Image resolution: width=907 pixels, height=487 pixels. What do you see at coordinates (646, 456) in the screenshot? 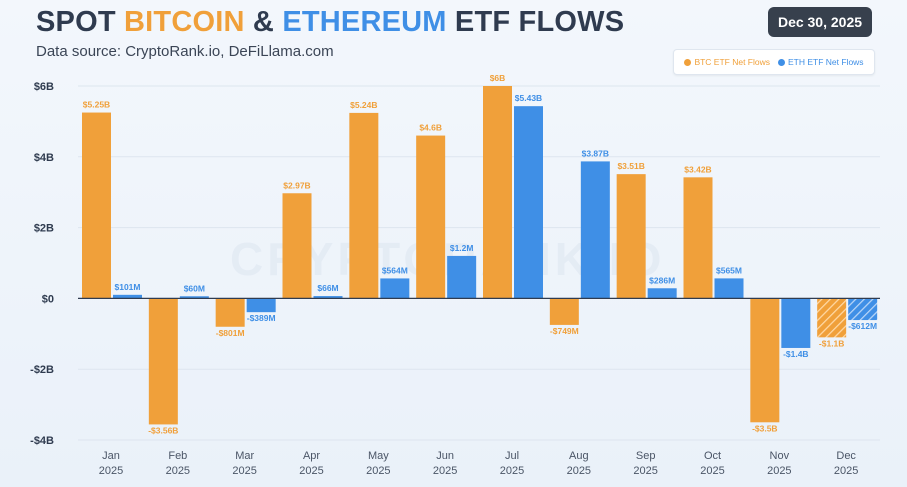
I see `x-tick-month: Sep` at bounding box center [646, 456].